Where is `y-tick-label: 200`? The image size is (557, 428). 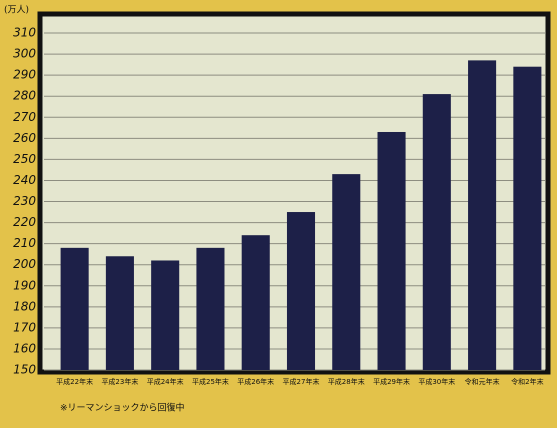 y-tick-label: 200 is located at coordinates (24, 264).